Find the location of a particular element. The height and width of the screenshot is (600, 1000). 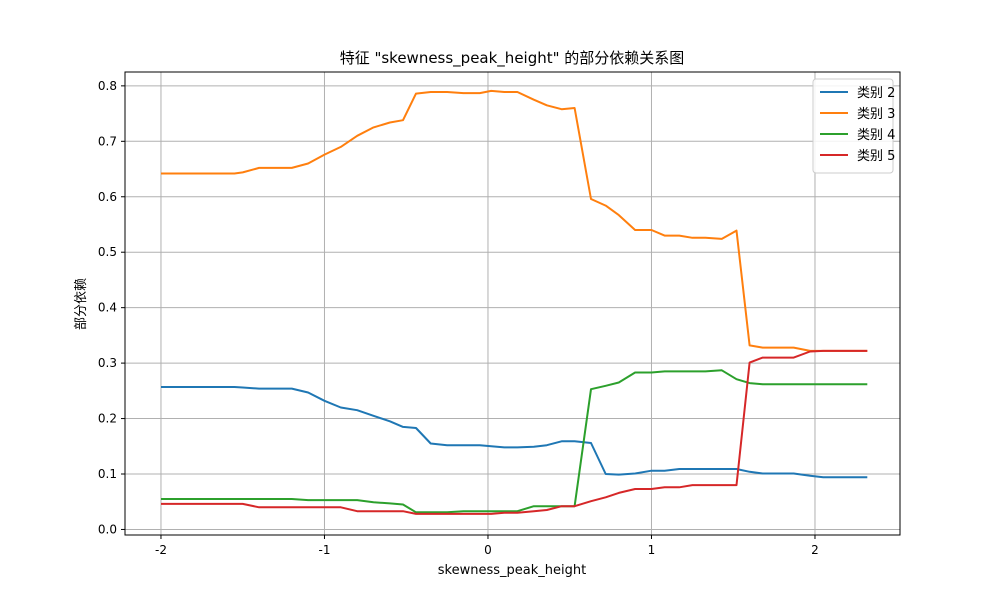

chart-title: 特征 "skewness_peak_height" 的部分依赖关系图 is located at coordinates (512, 58).